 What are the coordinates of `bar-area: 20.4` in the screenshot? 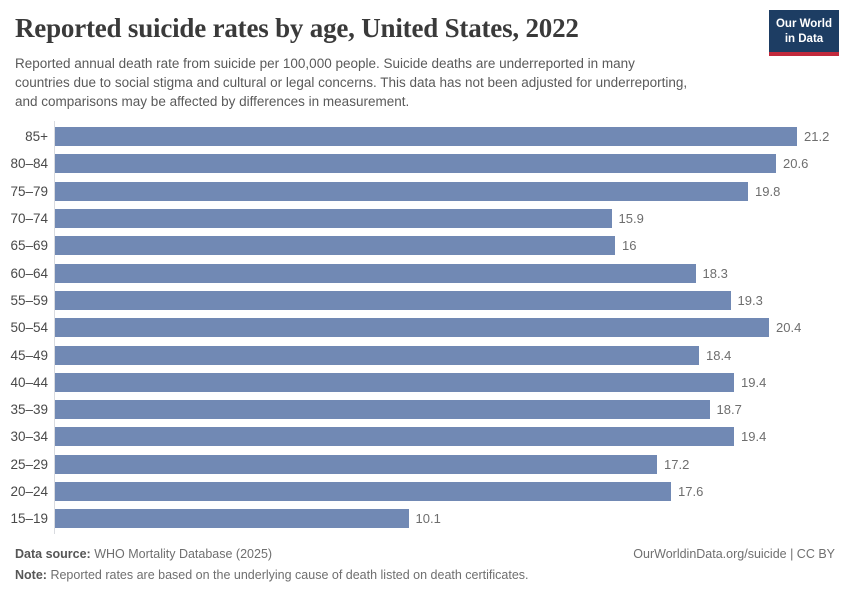 It's located at (448, 328).